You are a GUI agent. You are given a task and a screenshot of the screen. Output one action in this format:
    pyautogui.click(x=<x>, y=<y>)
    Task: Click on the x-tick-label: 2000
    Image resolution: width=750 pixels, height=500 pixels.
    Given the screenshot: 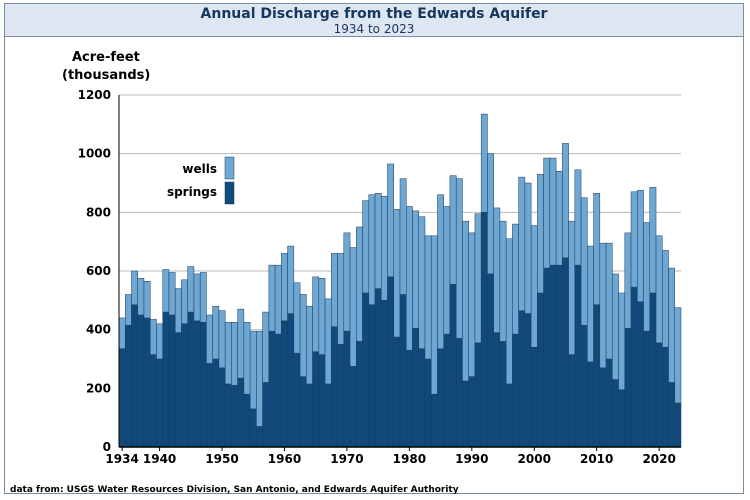 What is the action you would take?
    pyautogui.click(x=534, y=459)
    